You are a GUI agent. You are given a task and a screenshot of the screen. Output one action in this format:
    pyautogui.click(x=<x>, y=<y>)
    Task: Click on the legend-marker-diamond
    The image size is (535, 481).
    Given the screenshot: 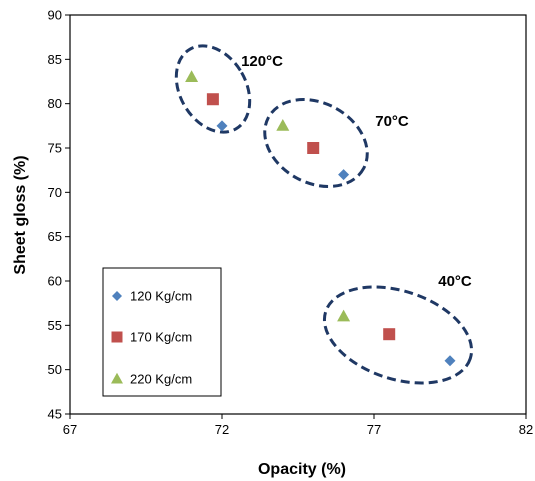 What is the action you would take?
    pyautogui.click(x=117, y=296)
    